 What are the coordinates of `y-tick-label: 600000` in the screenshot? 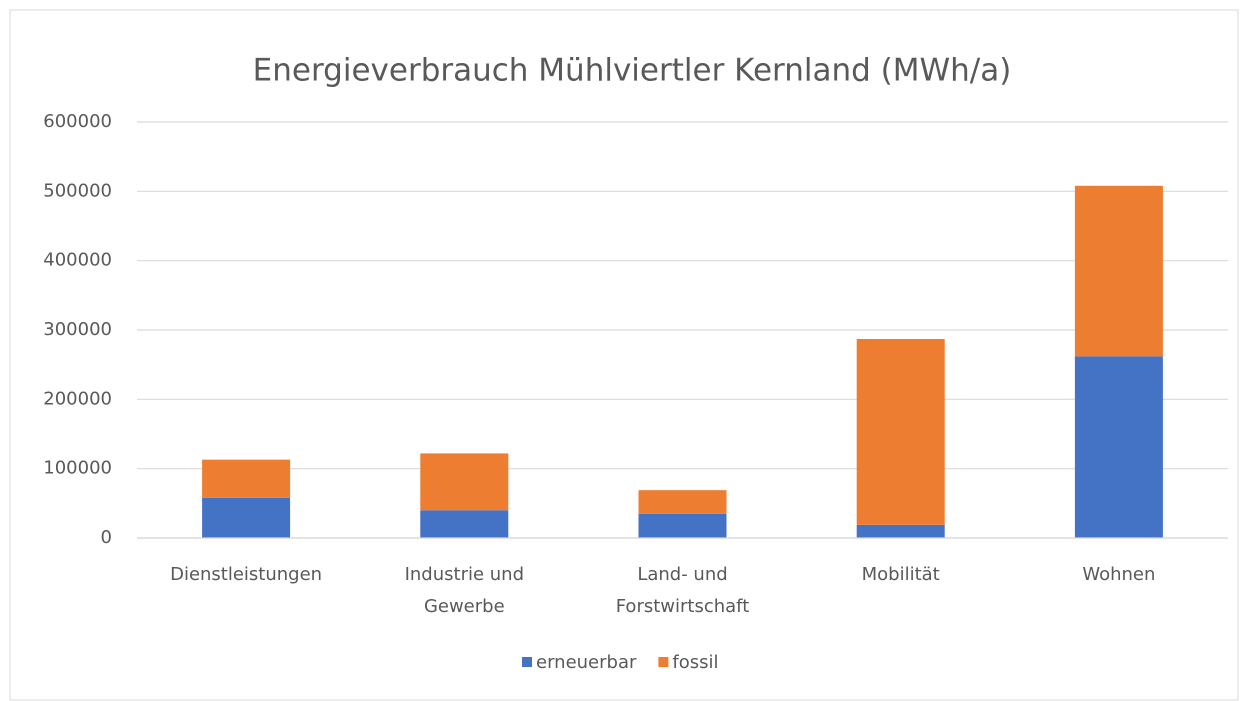 It's located at (77, 121).